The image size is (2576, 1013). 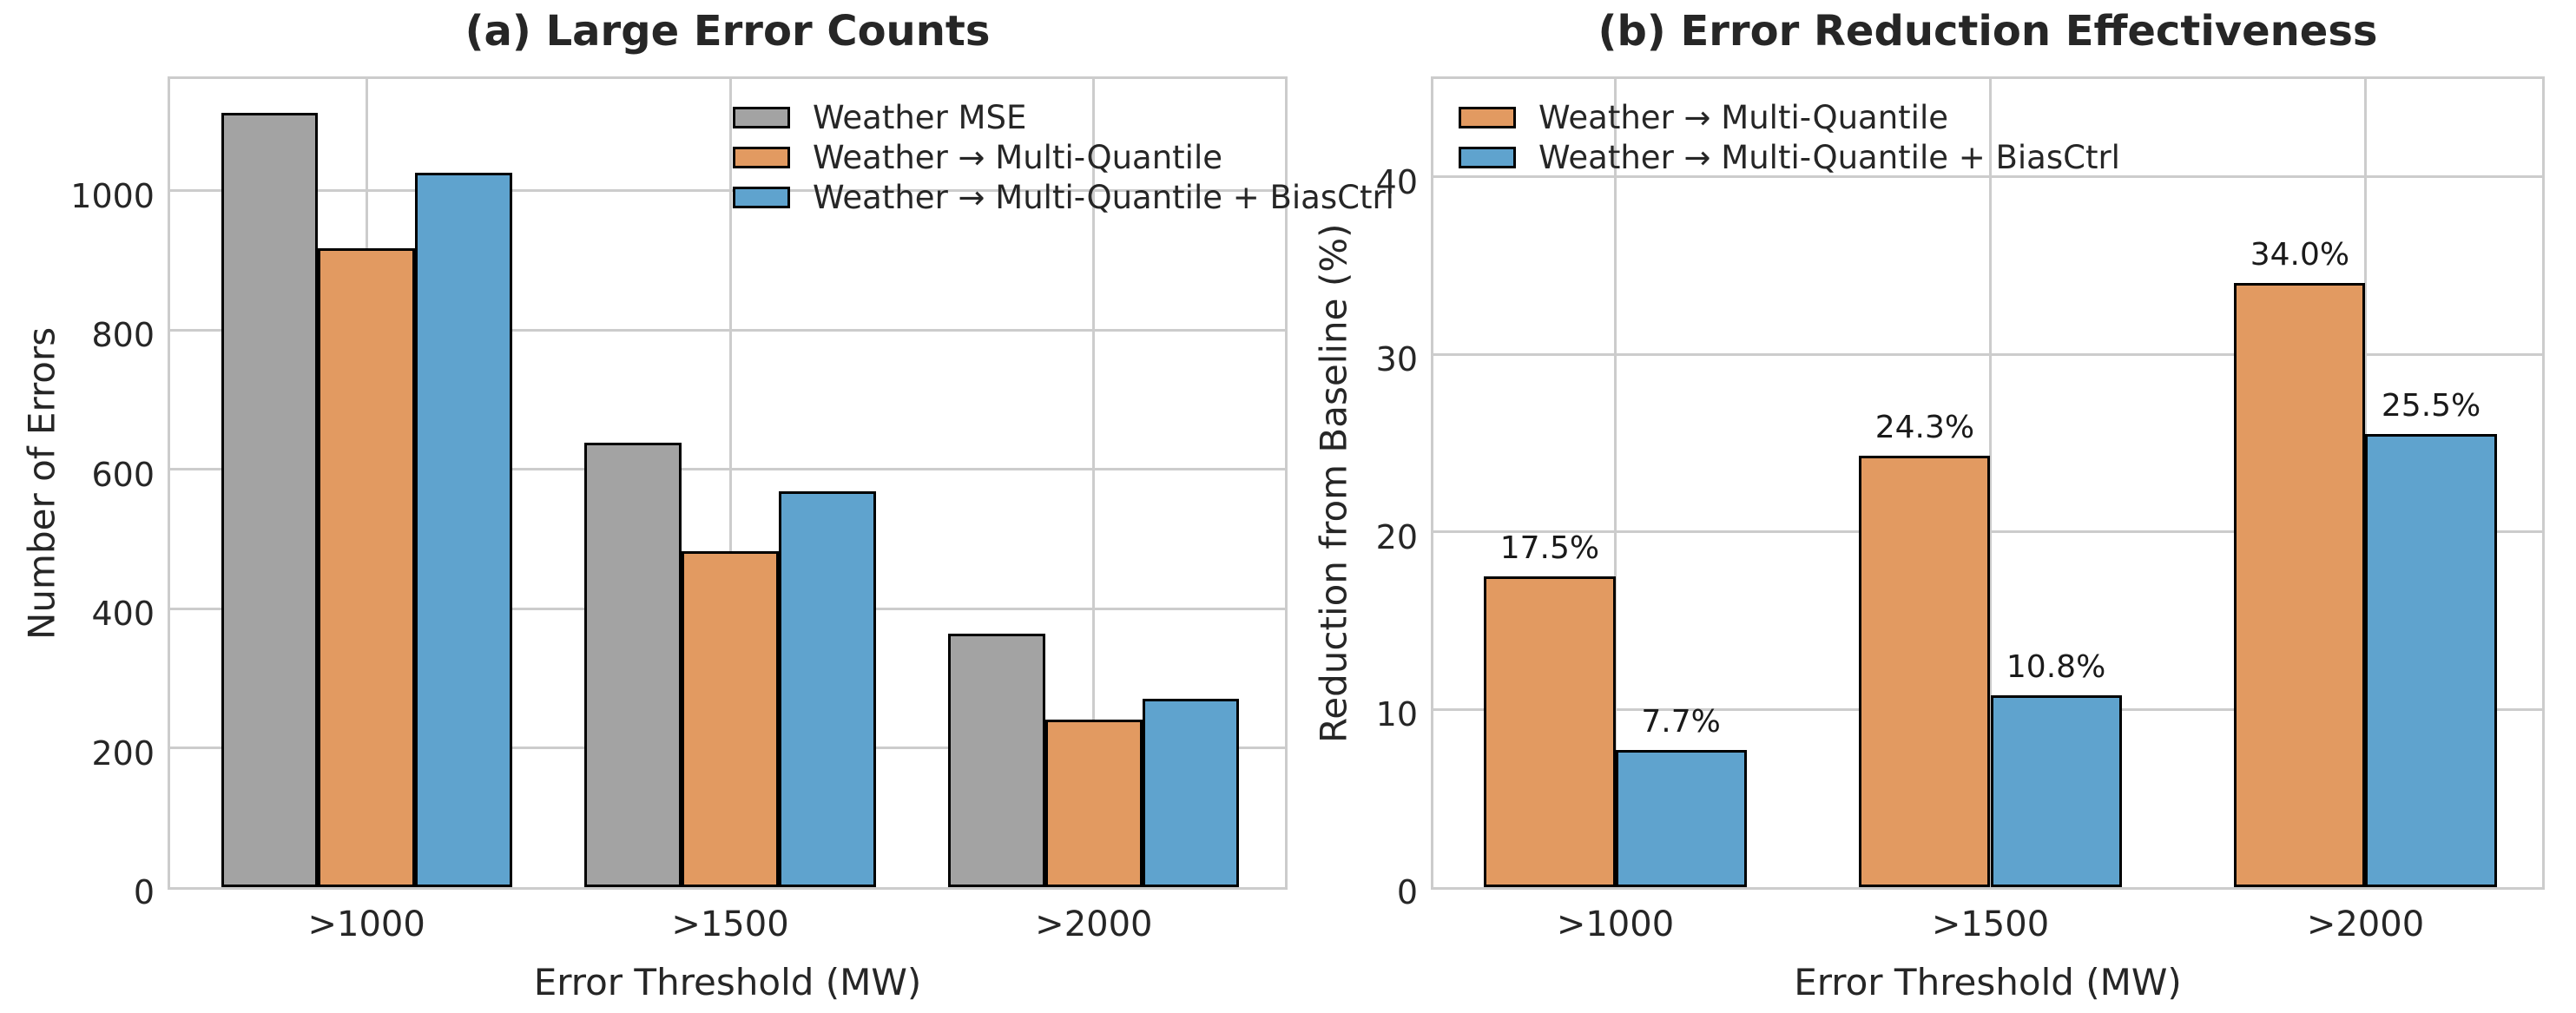 What do you see at coordinates (123, 474) in the screenshot?
I see `y-tick-label: 600` at bounding box center [123, 474].